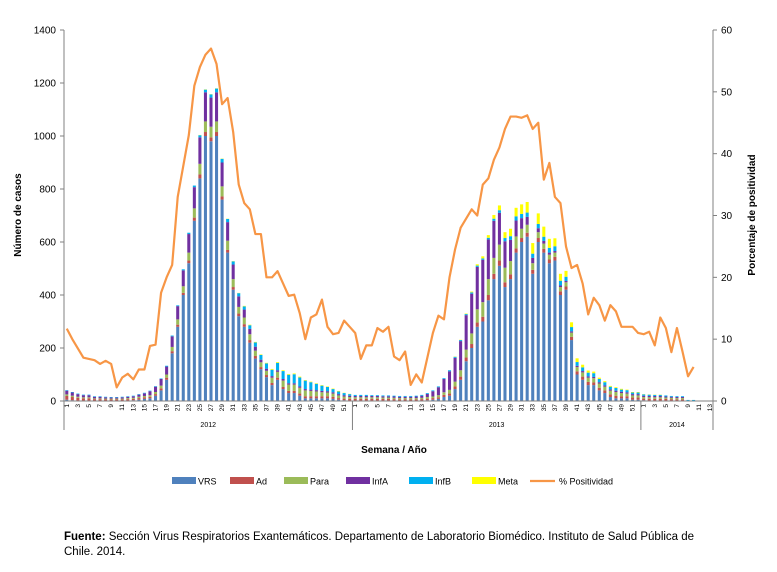  What do you see at coordinates (666, 406) in the screenshot?
I see `week-tick-label: 5` at bounding box center [666, 406].